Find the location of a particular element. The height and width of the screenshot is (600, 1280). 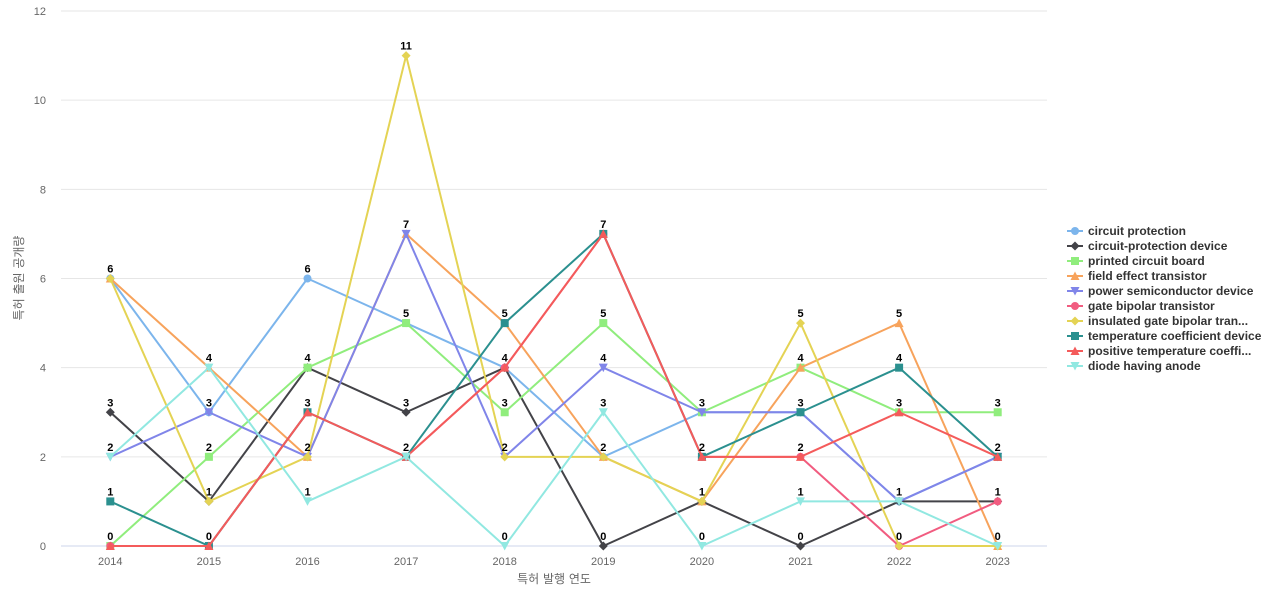

legend-item: power semiconductor device is located at coordinates (1160, 291).